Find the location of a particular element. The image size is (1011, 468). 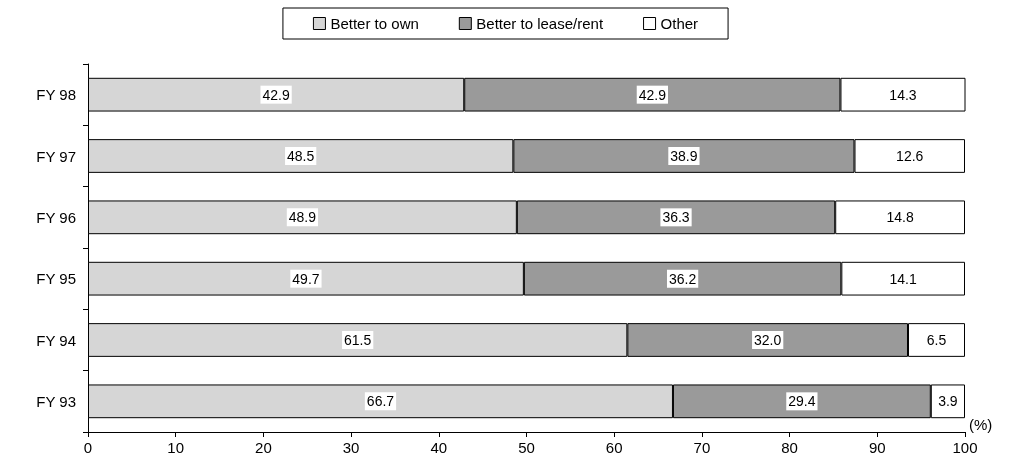

legend-label: Better to lease/rent is located at coordinates (540, 23).